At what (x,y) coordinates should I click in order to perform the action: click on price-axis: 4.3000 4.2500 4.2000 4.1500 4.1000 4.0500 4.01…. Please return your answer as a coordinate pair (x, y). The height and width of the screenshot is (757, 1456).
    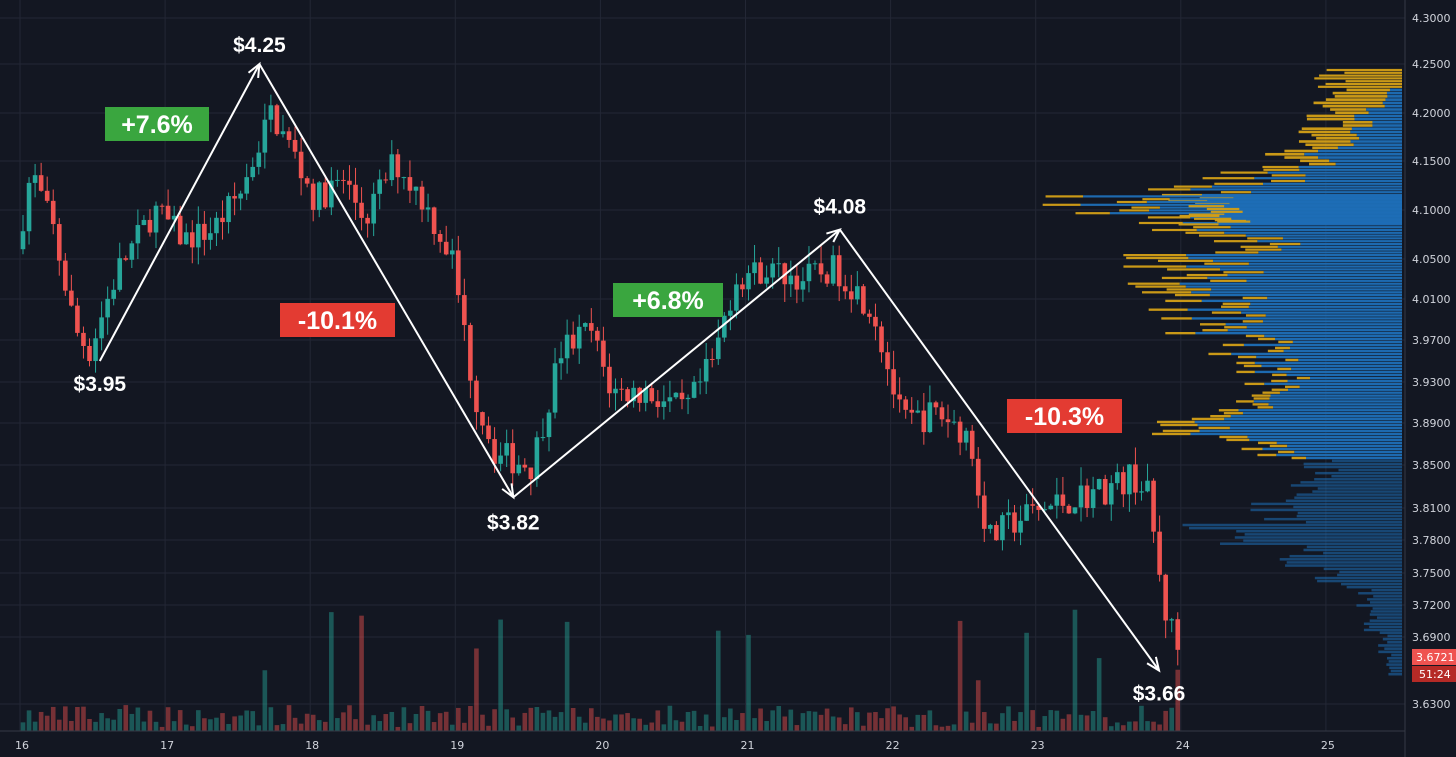
    Looking at the image, I should click on (1430, 378).